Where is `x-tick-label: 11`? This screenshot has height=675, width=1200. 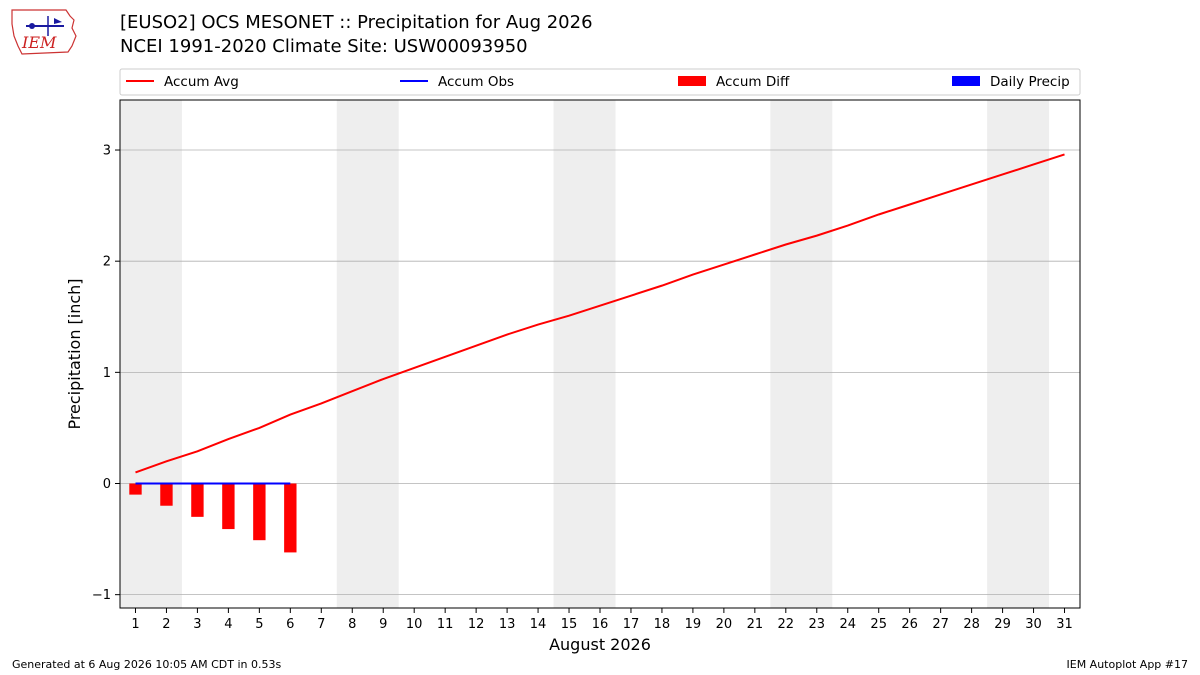 x-tick-label: 11 is located at coordinates (445, 624).